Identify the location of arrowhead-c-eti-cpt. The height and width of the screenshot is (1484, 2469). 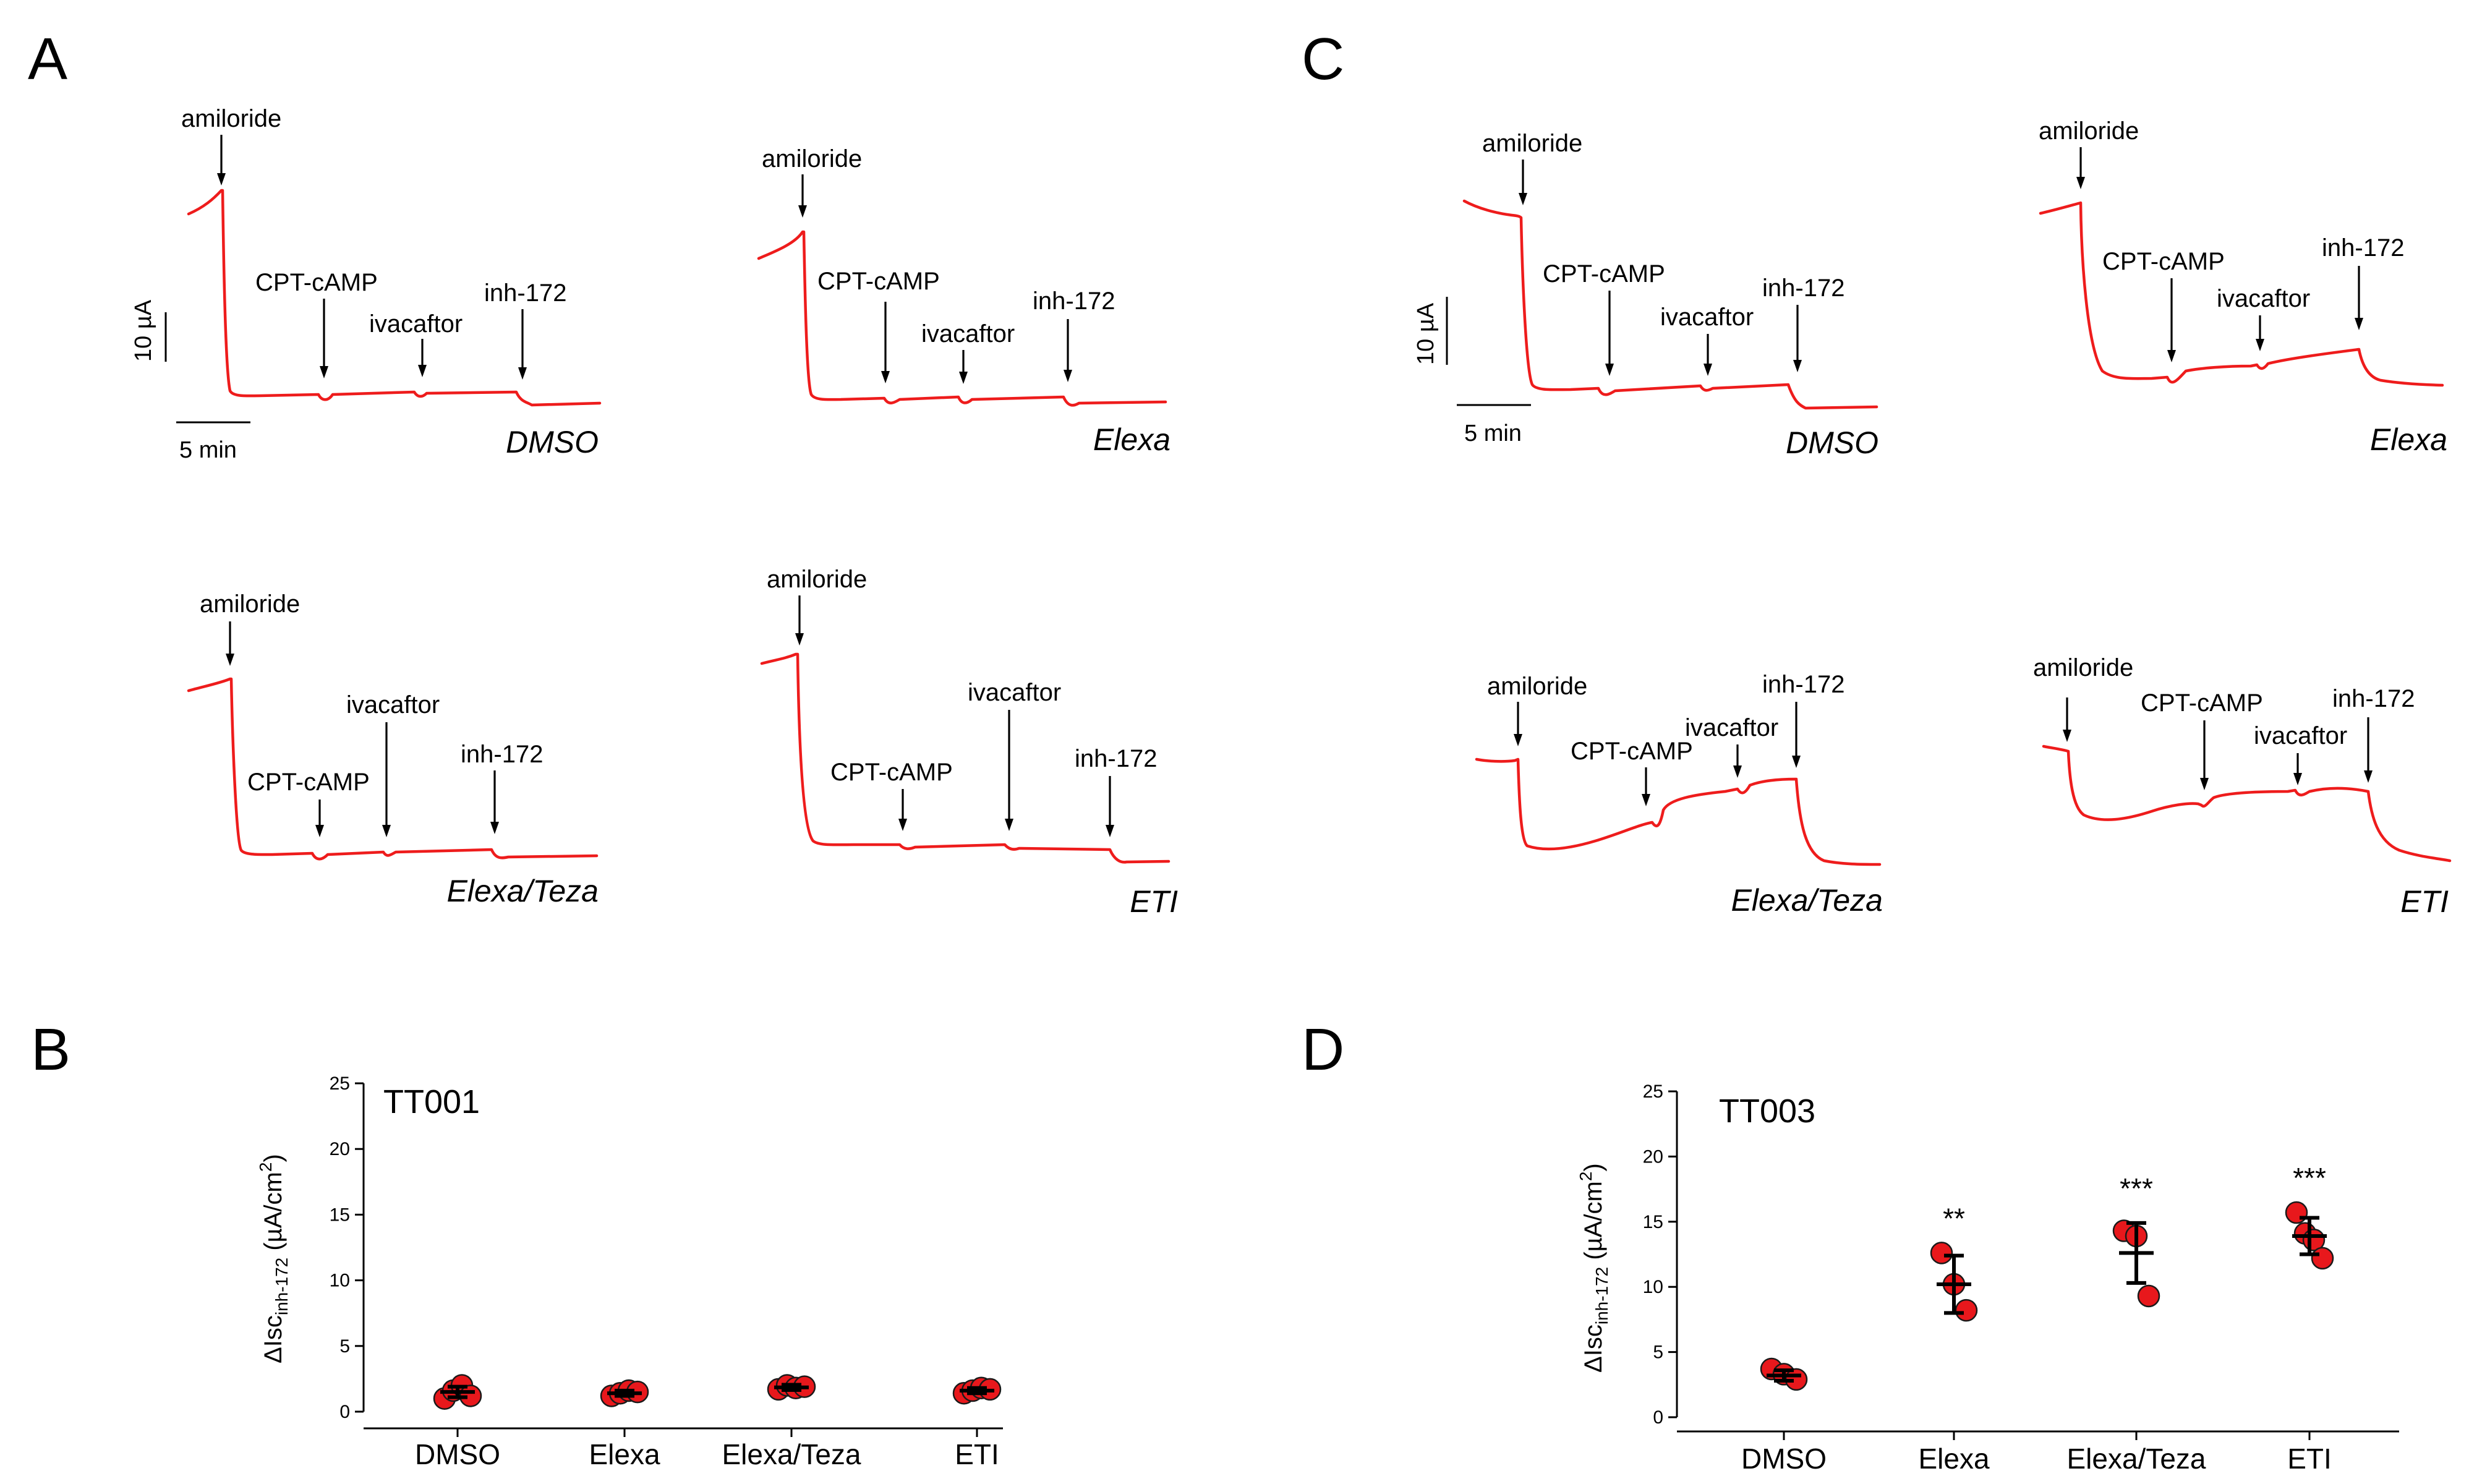
(2204, 784).